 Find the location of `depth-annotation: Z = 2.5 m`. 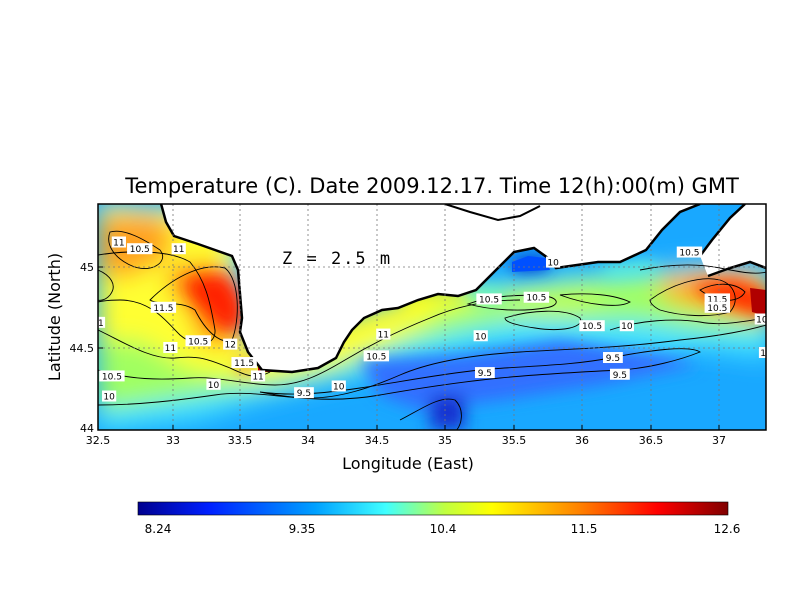

depth-annotation: Z = 2.5 m is located at coordinates (337, 259).